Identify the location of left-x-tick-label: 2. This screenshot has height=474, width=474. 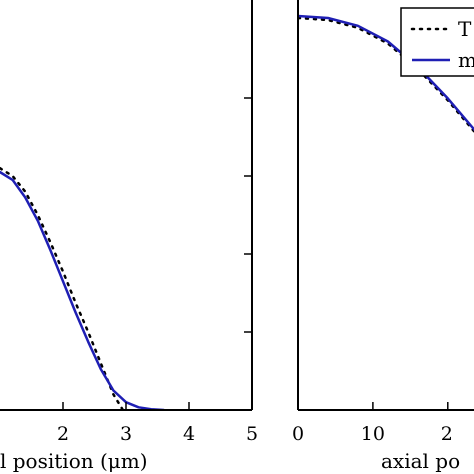
(63, 434).